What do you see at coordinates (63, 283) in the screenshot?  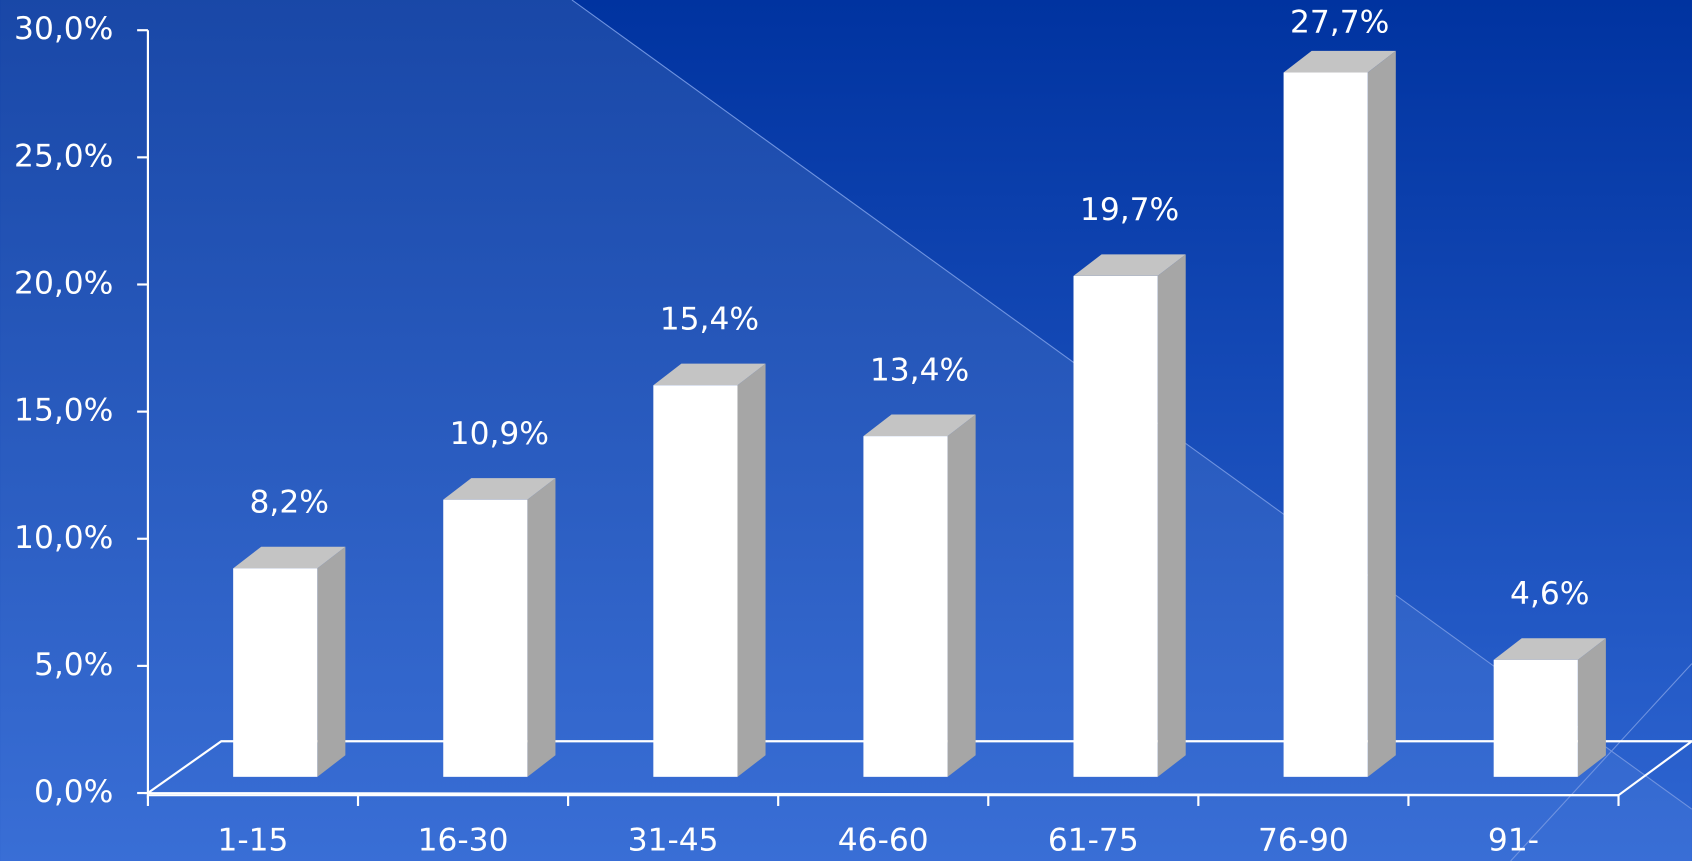 I see `y-tick-label: 20,0%` at bounding box center [63, 283].